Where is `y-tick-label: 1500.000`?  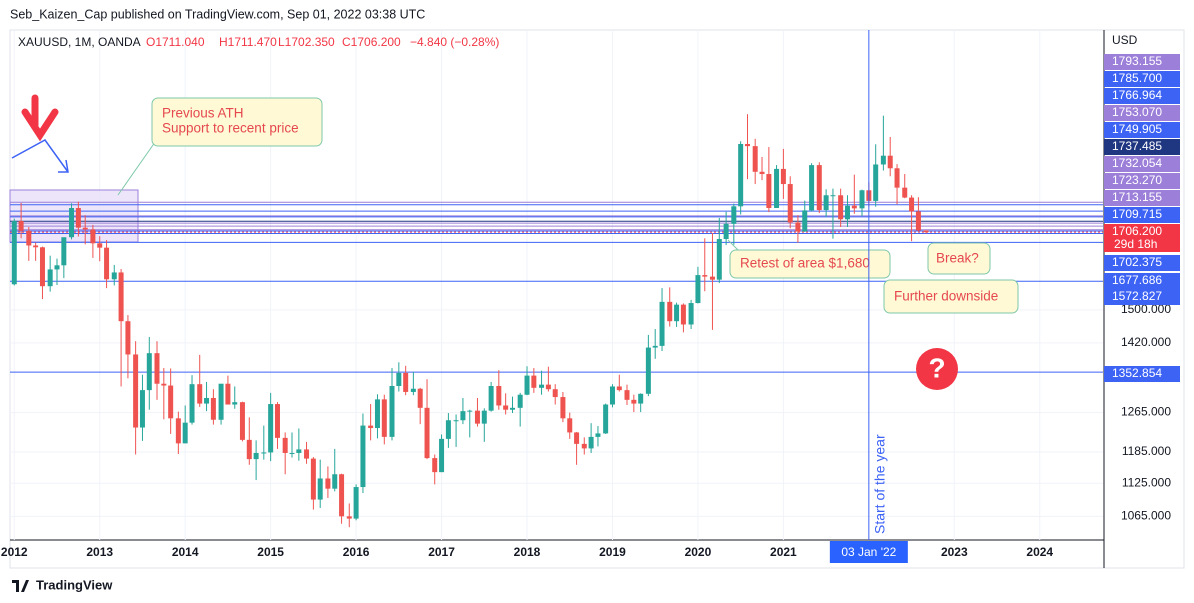
y-tick-label: 1500.000 is located at coordinates (1146, 309).